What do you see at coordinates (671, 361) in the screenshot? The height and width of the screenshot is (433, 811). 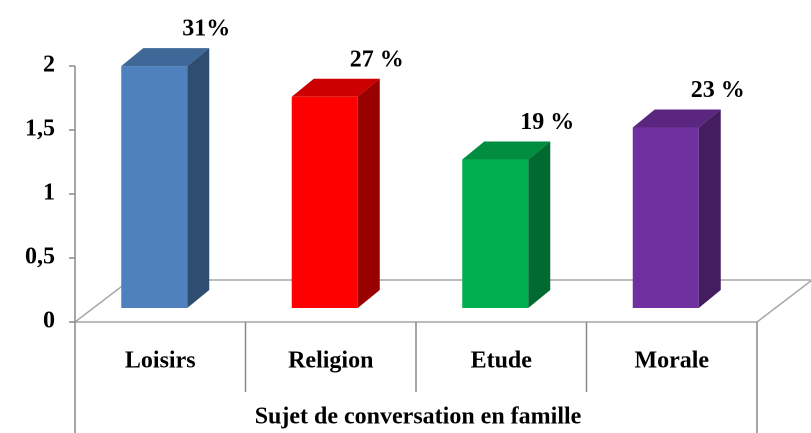 I see `x-tick-label: Morale` at bounding box center [671, 361].